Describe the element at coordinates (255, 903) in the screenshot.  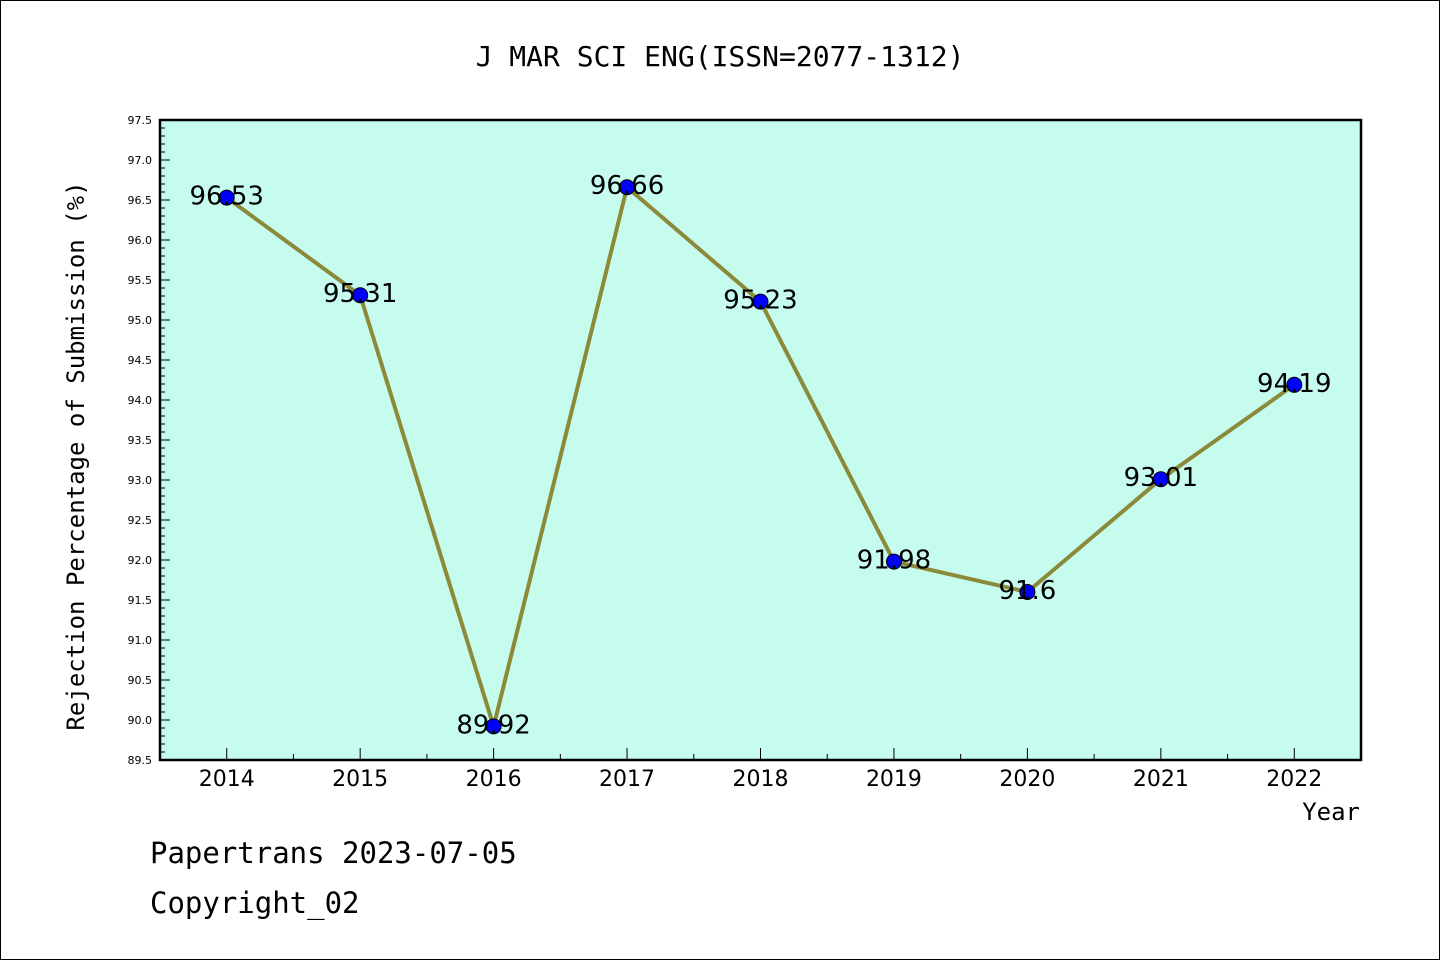
I see `footer-copyright: Copyright_02` at that location.